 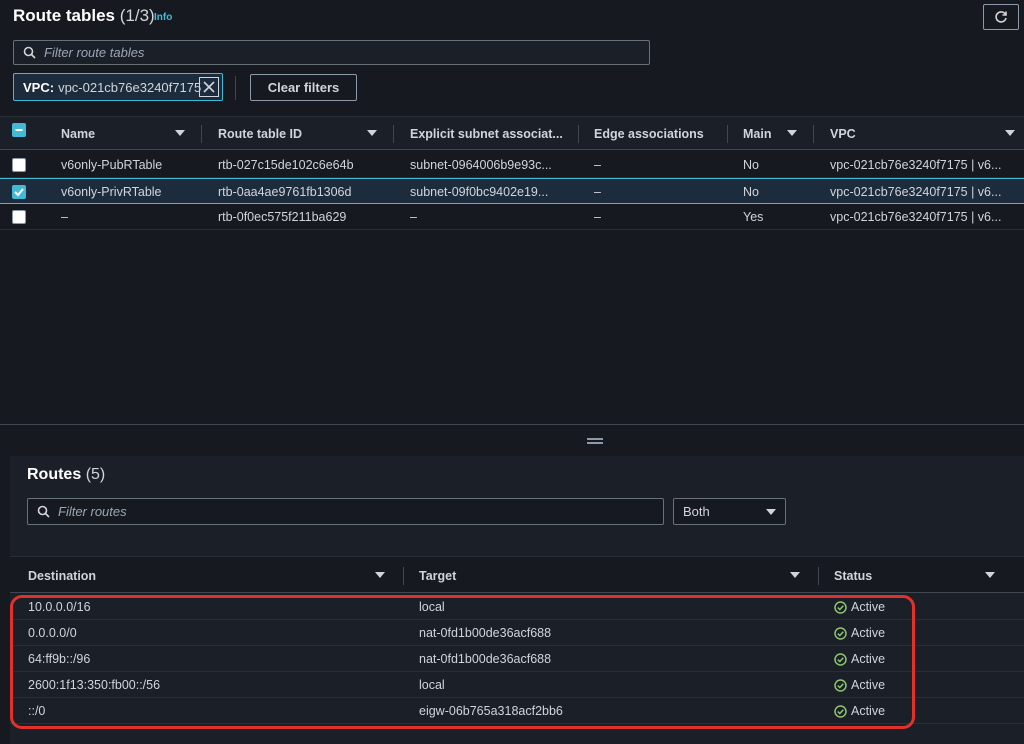 What do you see at coordinates (843, 134) in the screenshot?
I see `col-vpc: VPC` at bounding box center [843, 134].